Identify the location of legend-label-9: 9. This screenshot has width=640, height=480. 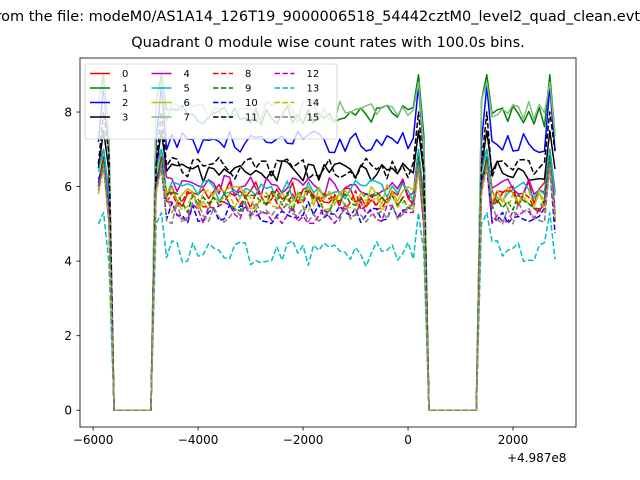
(248, 89).